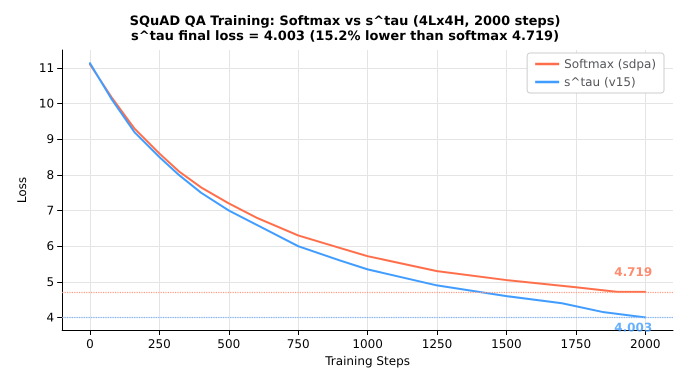 Image resolution: width=690 pixels, height=383 pixels. What do you see at coordinates (437, 344) in the screenshot?
I see `x-tick-label: 1250` at bounding box center [437, 344].